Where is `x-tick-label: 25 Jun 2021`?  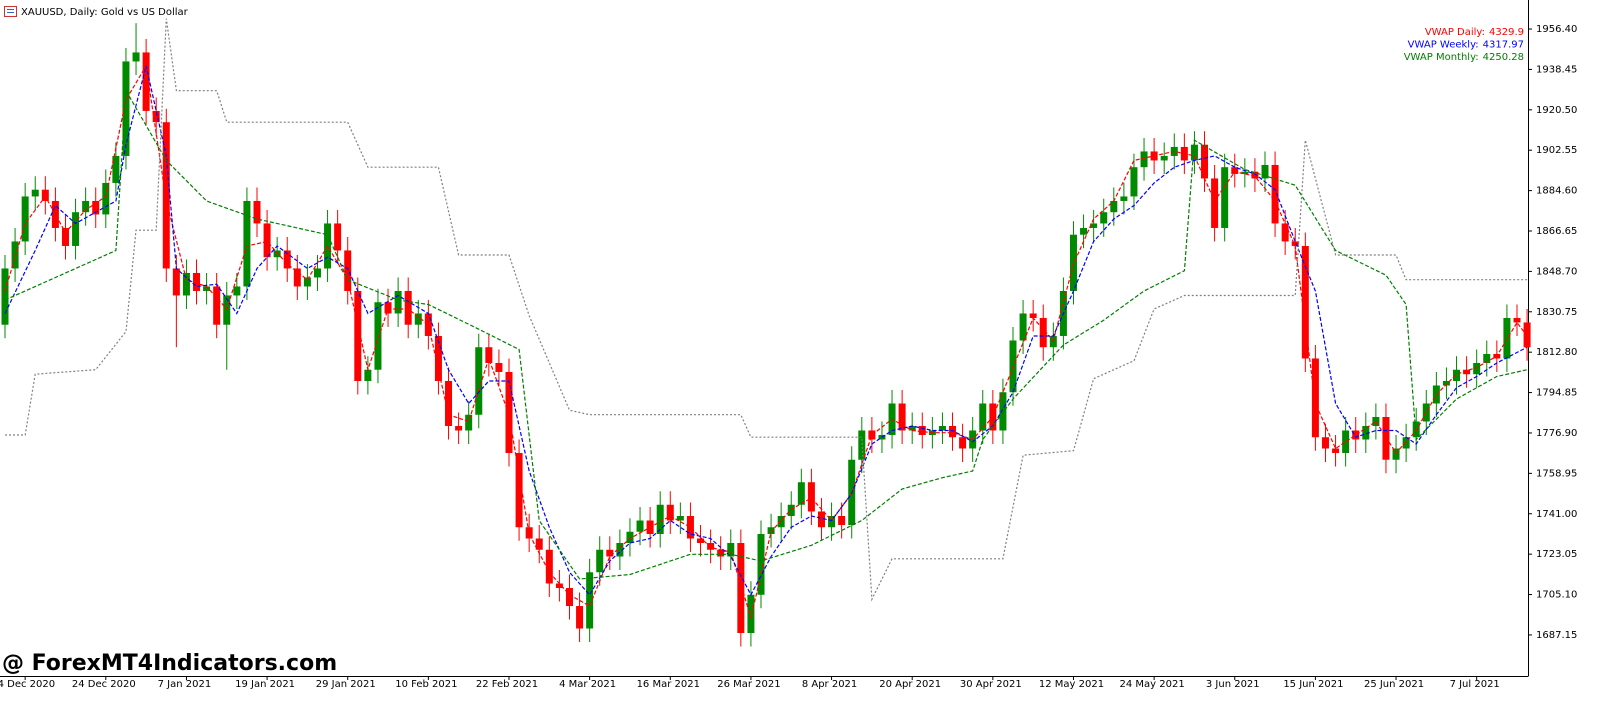
x-tick-label: 25 Jun 2021 is located at coordinates (1394, 684).